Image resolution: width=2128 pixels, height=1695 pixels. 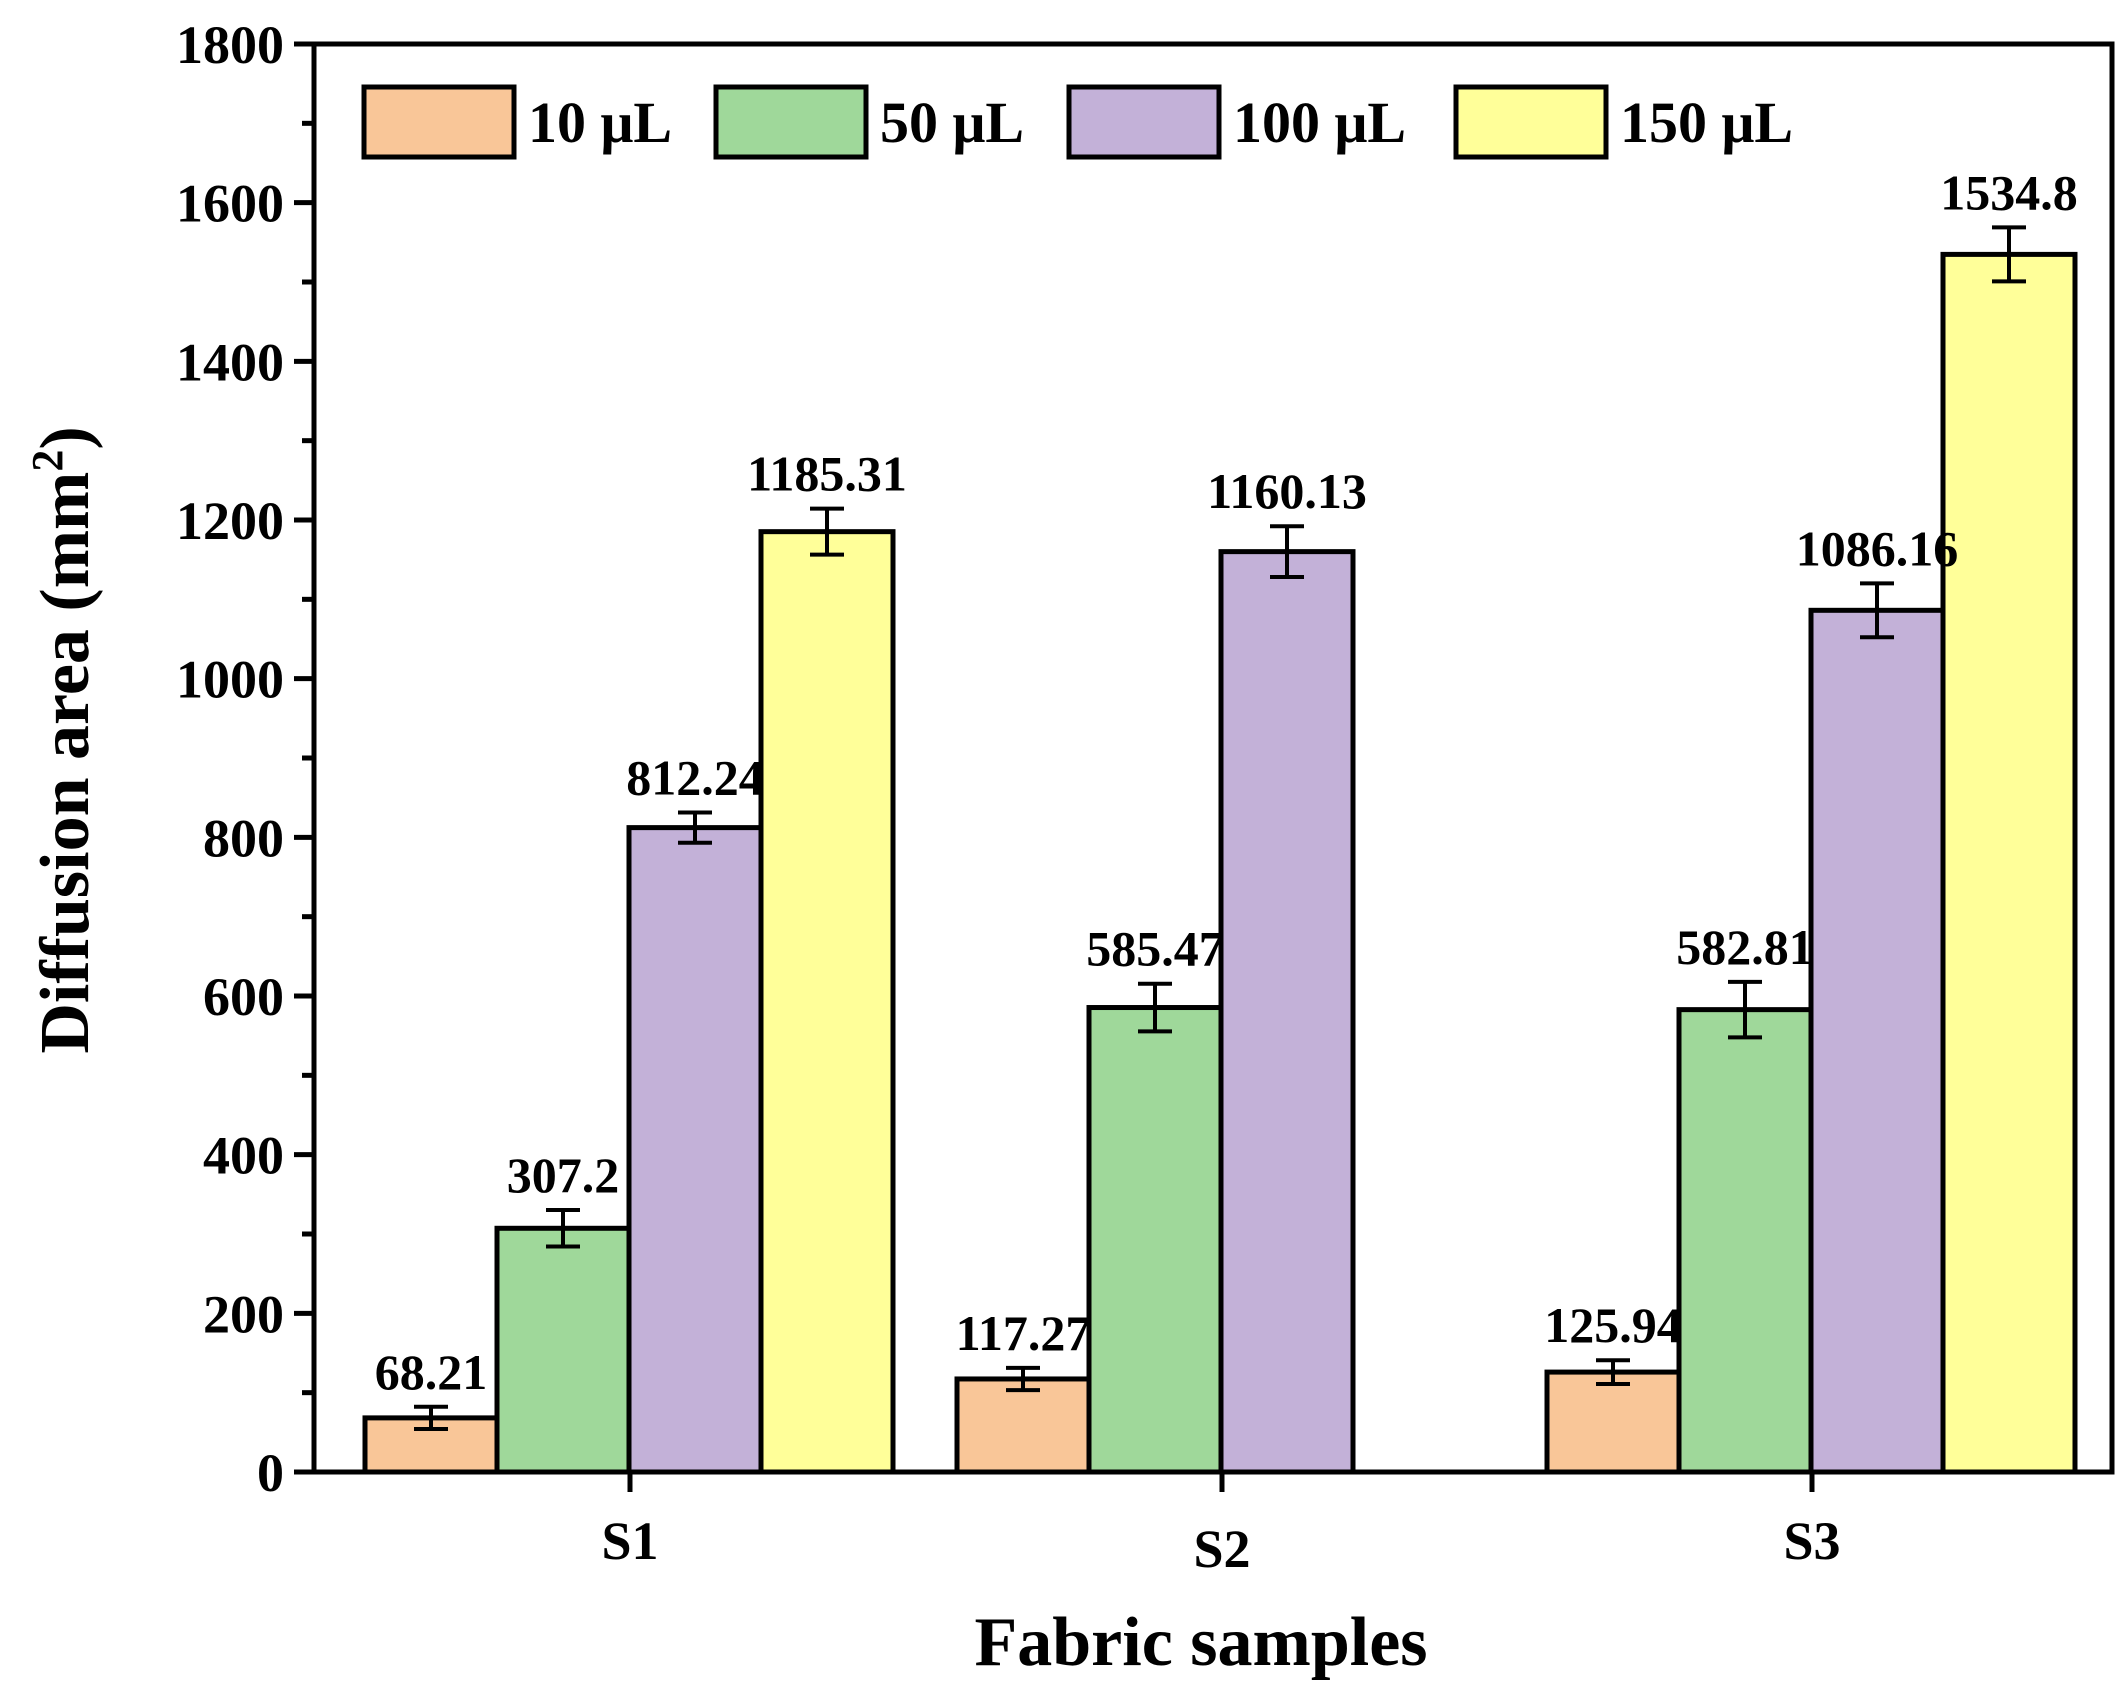 I want to click on legend-item-3: 150 μL, so click(x=1623, y=122).